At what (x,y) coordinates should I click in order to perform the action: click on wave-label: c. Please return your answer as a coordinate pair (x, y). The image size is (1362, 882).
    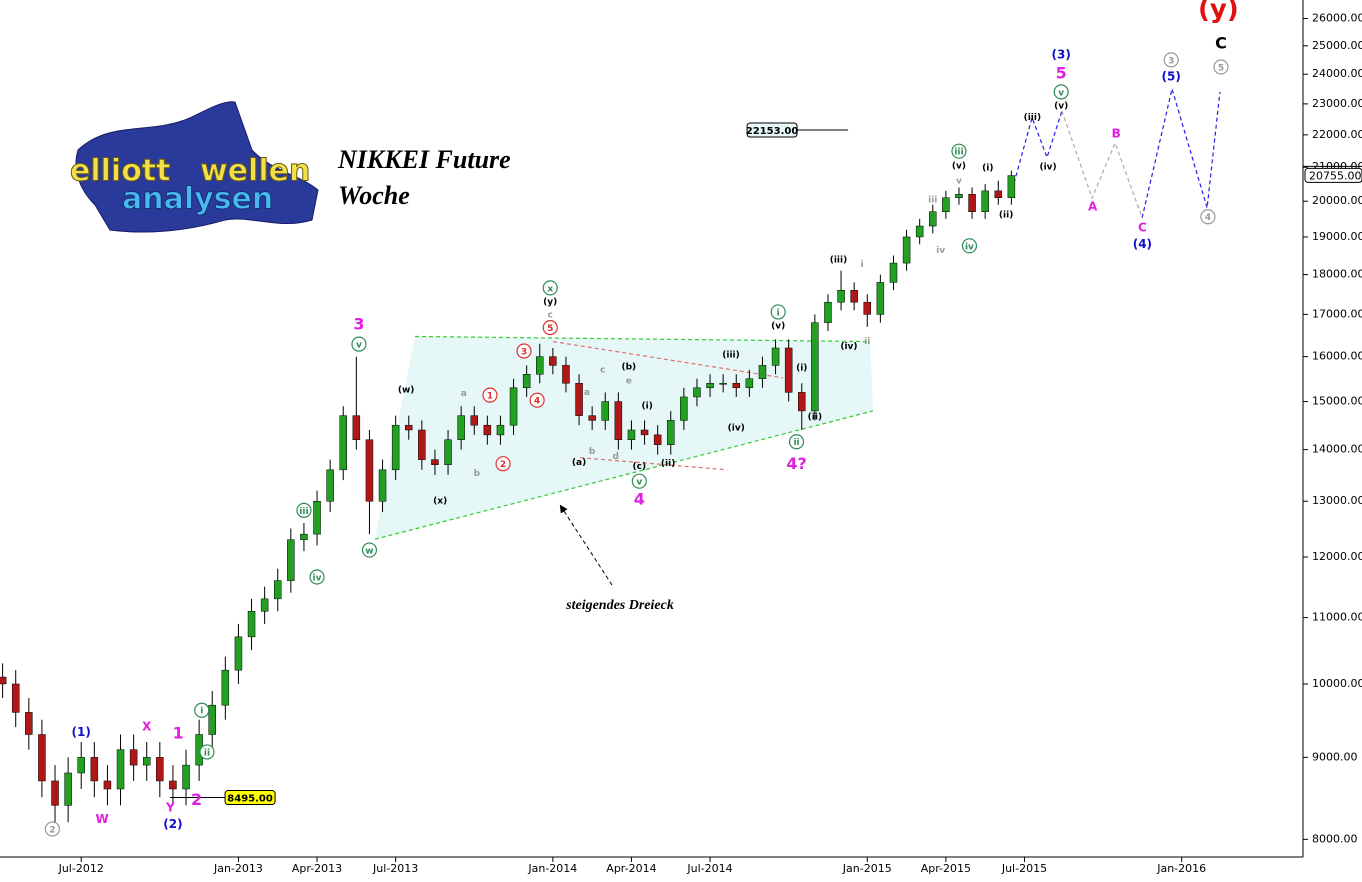
    Looking at the image, I should click on (550, 315).